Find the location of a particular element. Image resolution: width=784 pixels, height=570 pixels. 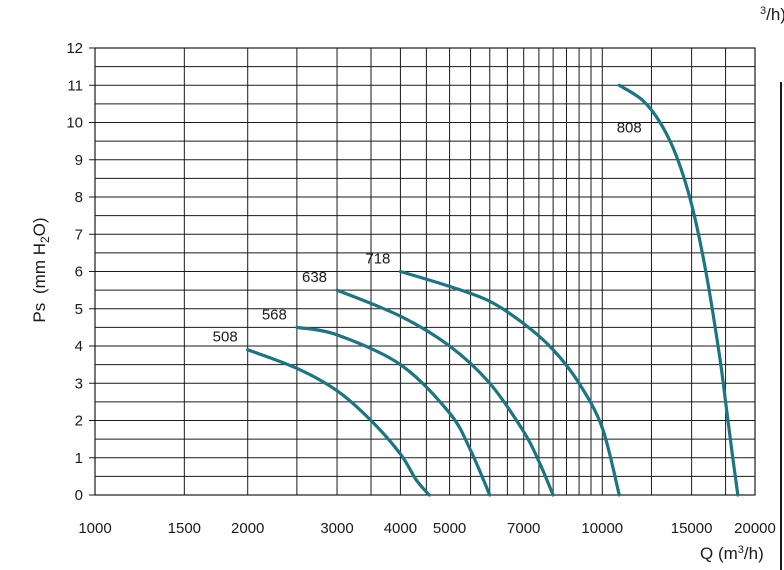

x-tick-label: 5000 is located at coordinates (449, 528).